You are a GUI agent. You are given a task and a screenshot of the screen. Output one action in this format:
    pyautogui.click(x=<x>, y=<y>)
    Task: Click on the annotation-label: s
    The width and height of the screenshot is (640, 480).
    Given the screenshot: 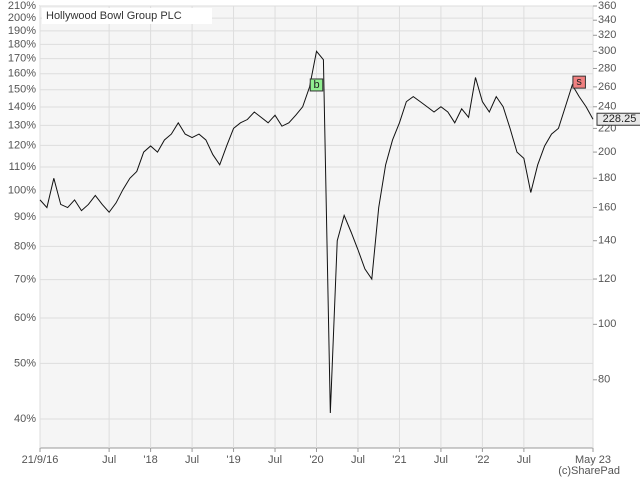 What is the action you would take?
    pyautogui.click(x=579, y=82)
    